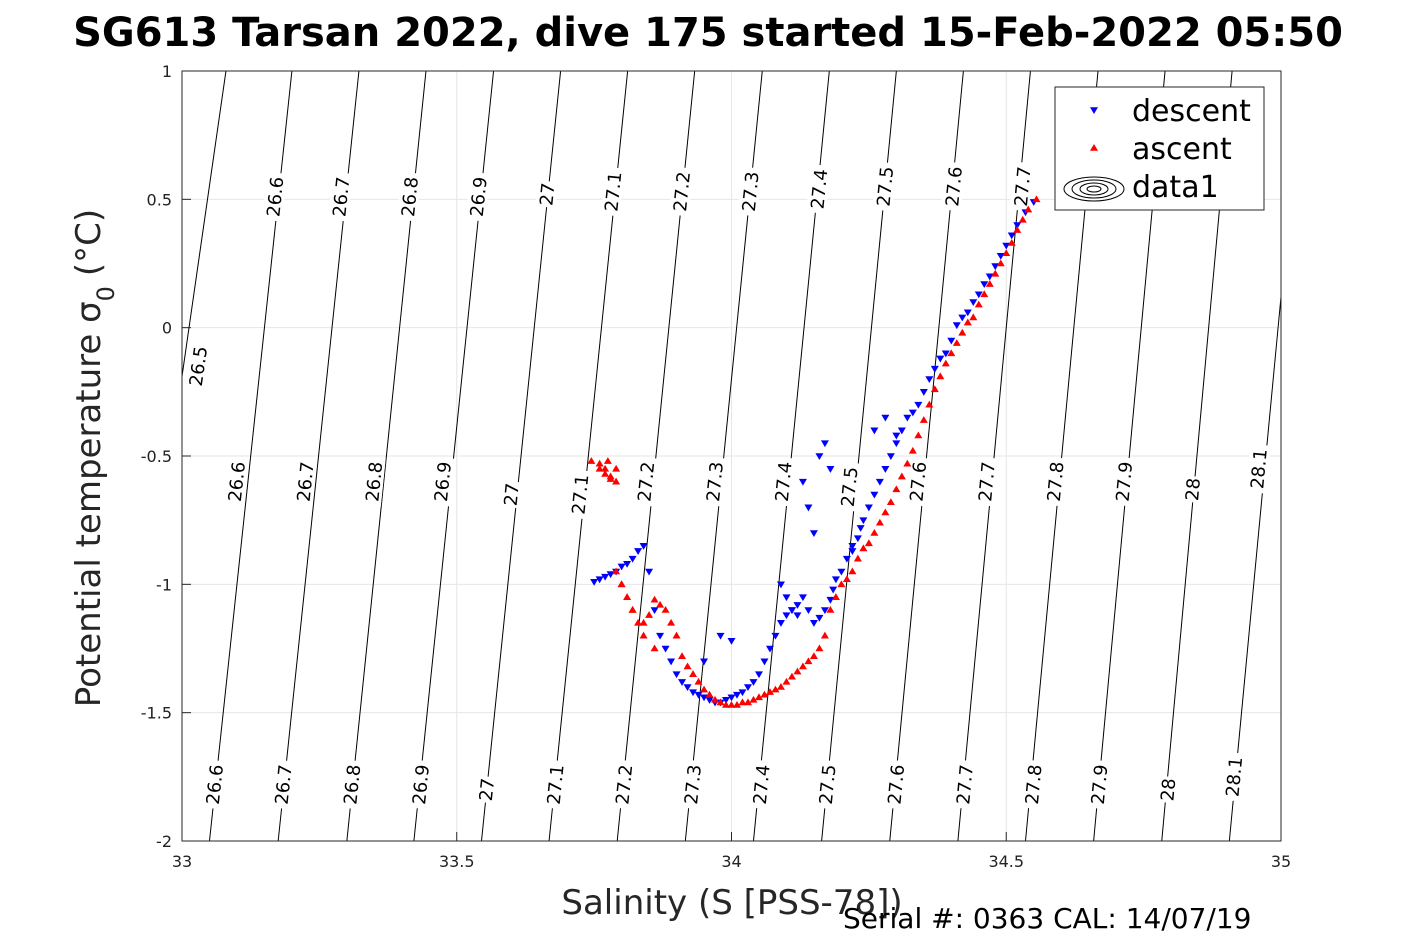 The image size is (1417, 945). I want to click on contour-label-text: 27.4, so click(820, 189).